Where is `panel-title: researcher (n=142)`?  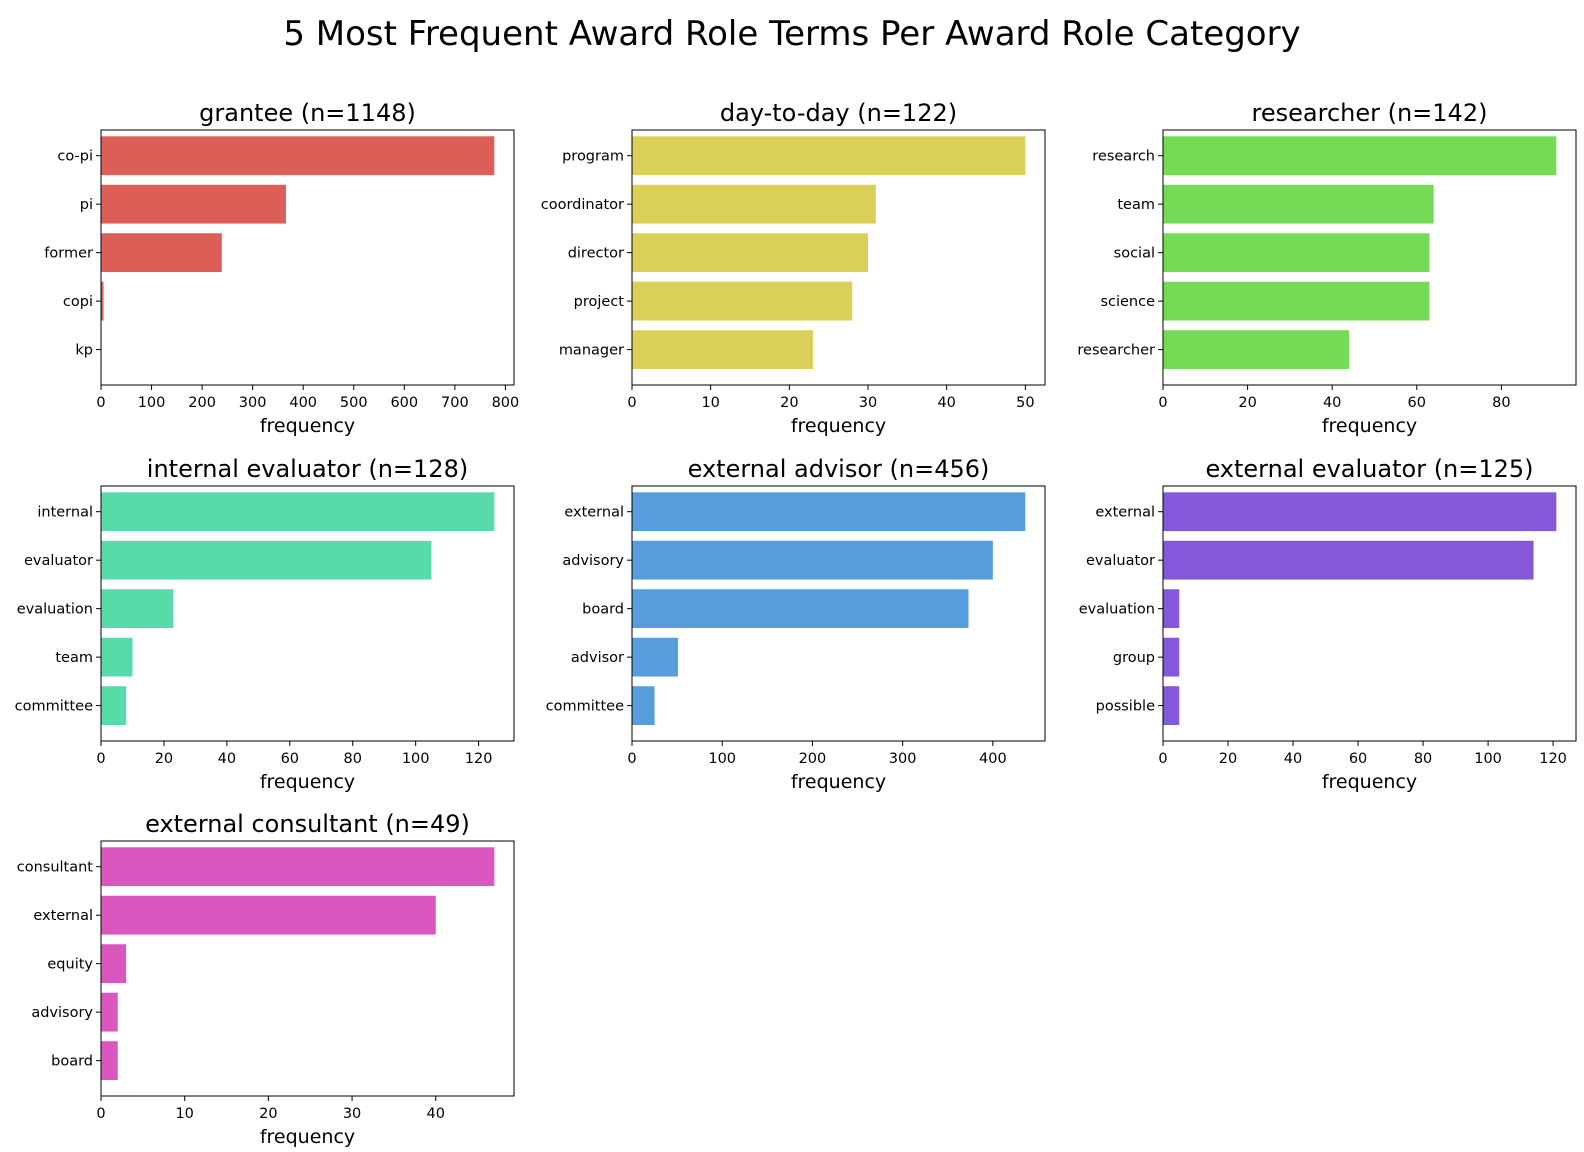 panel-title: researcher (n=142) is located at coordinates (1370, 113).